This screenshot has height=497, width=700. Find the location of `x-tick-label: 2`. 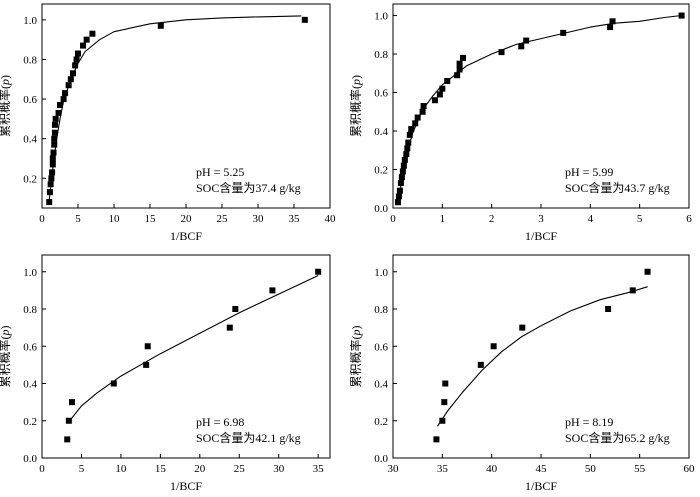

x-tick-label: 2 is located at coordinates (492, 219).